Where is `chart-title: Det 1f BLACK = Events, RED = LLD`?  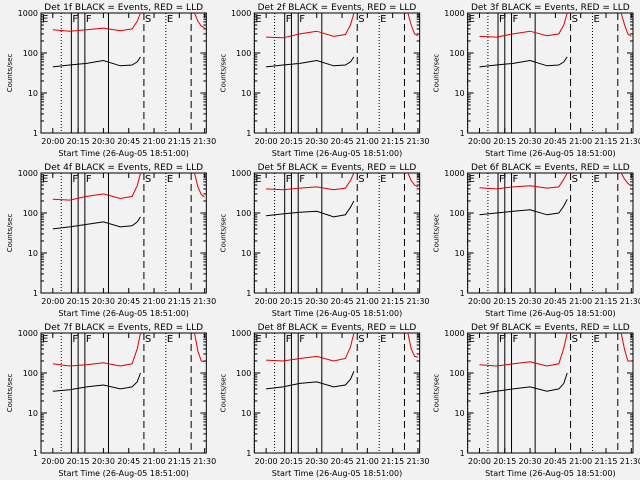 chart-title: Det 1f BLACK = Events, RED = LLD is located at coordinates (123, 8).